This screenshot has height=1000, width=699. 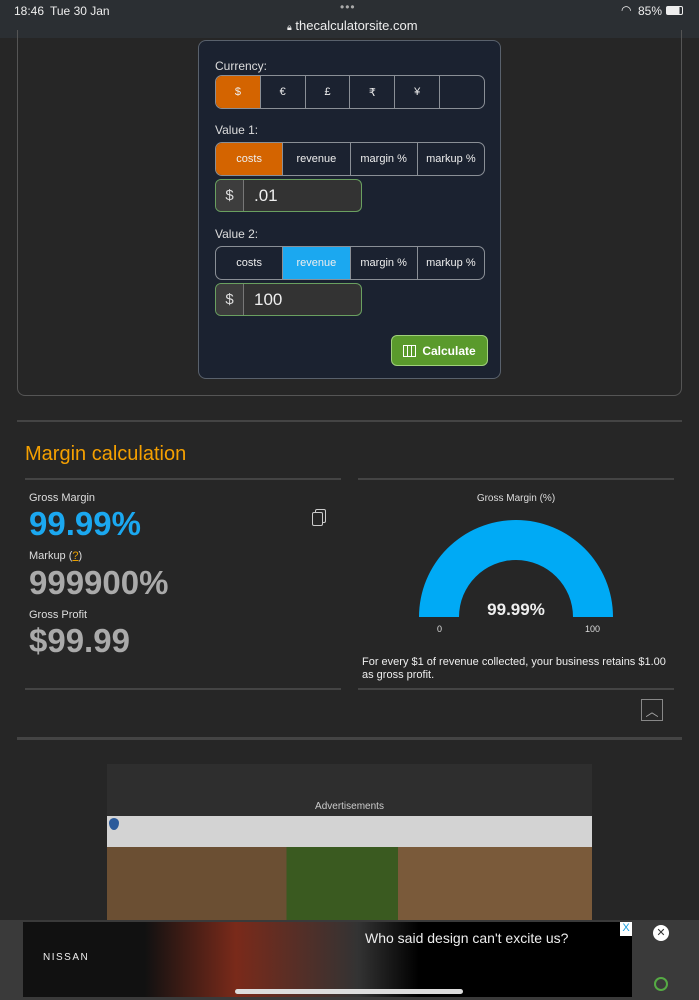 I want to click on date: Tue 30 Jan, so click(x=80, y=11).